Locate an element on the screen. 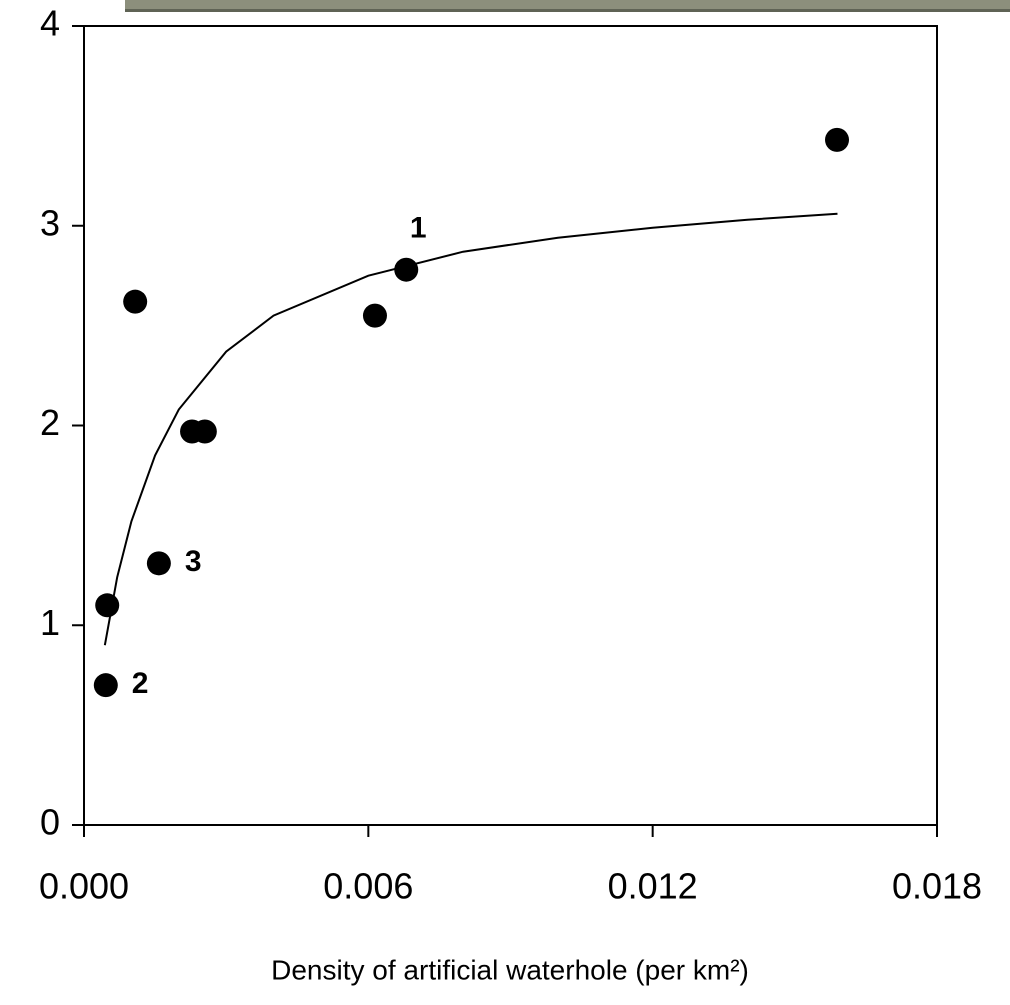 This screenshot has width=1010, height=1005. point-label: 2 is located at coordinates (140, 683).